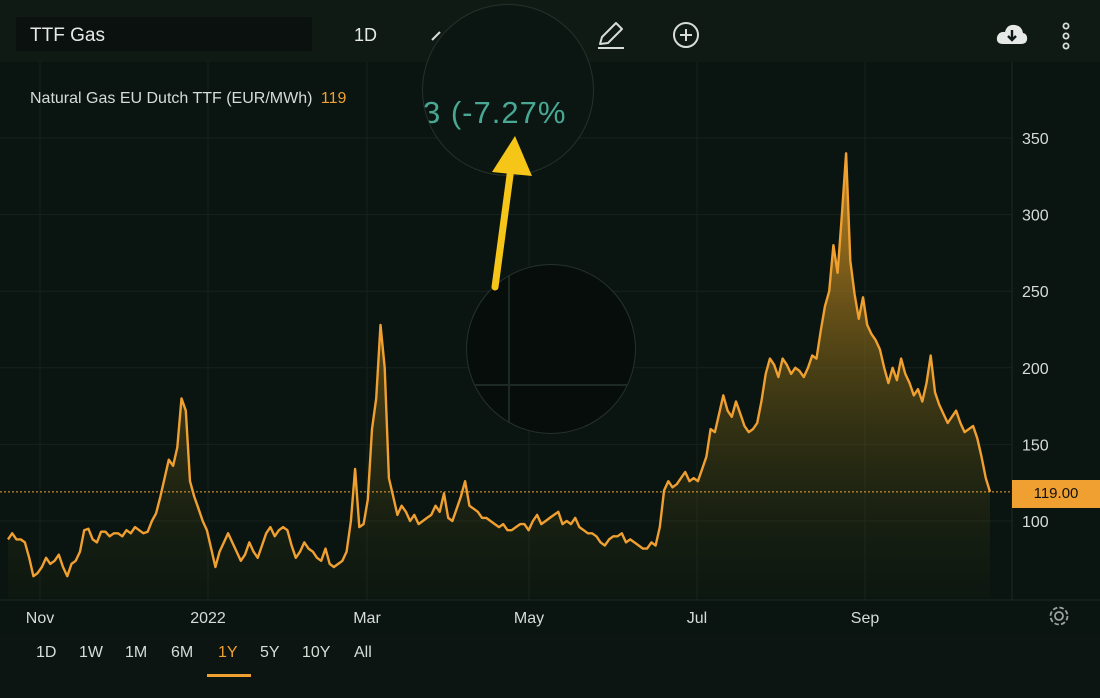  What do you see at coordinates (333, 98) in the screenshot?
I see `legend-value: 119` at bounding box center [333, 98].